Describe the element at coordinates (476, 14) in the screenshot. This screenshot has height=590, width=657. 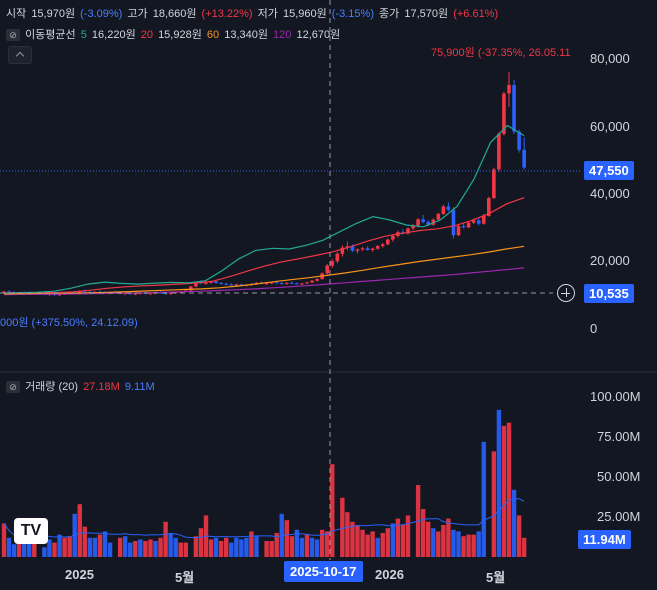
I see `close-change: (+6.61%)` at that location.